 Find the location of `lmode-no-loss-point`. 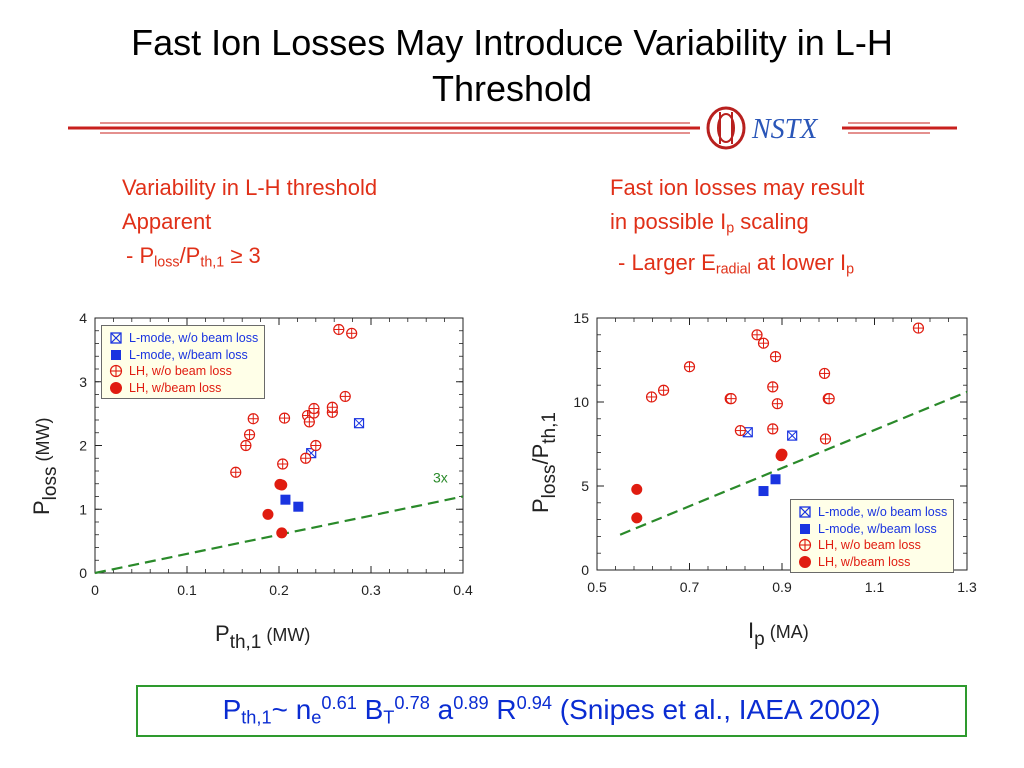

lmode-no-loss-point is located at coordinates (359, 423).